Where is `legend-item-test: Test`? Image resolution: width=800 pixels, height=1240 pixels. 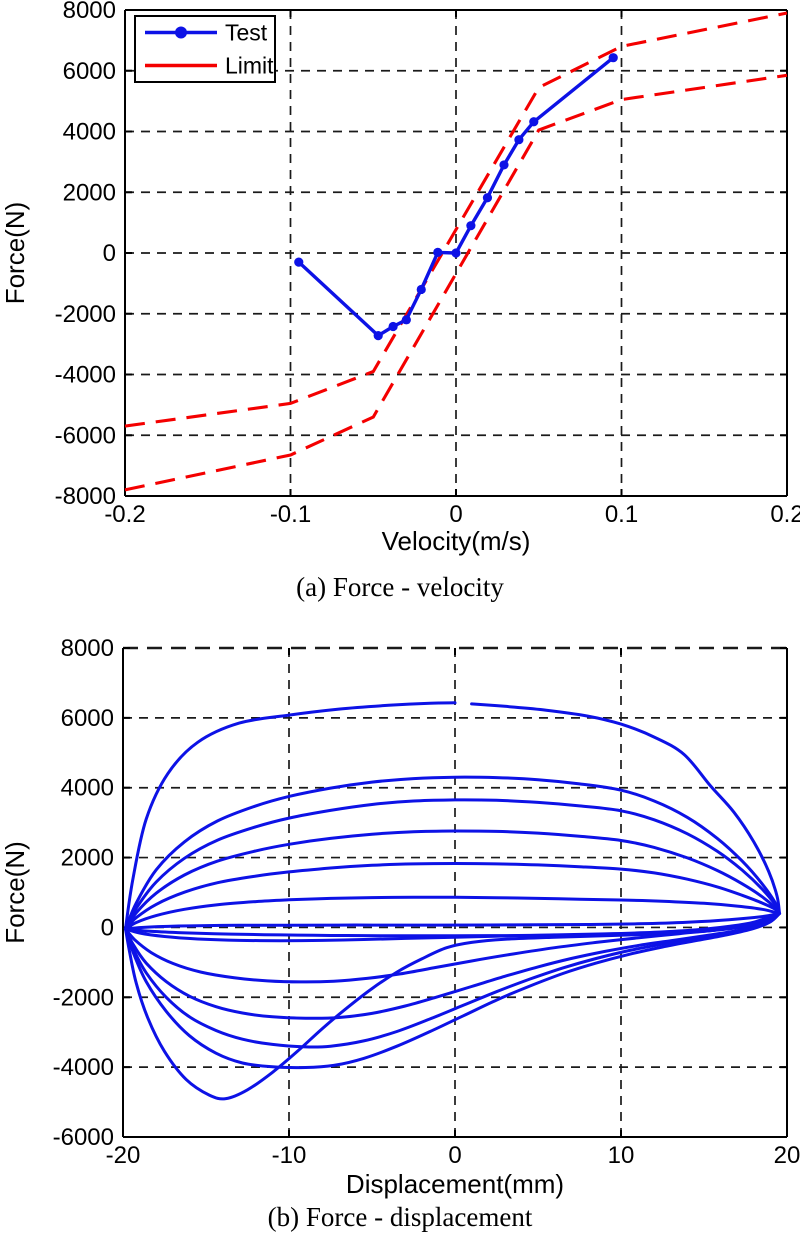 legend-item-test: Test is located at coordinates (206, 33).